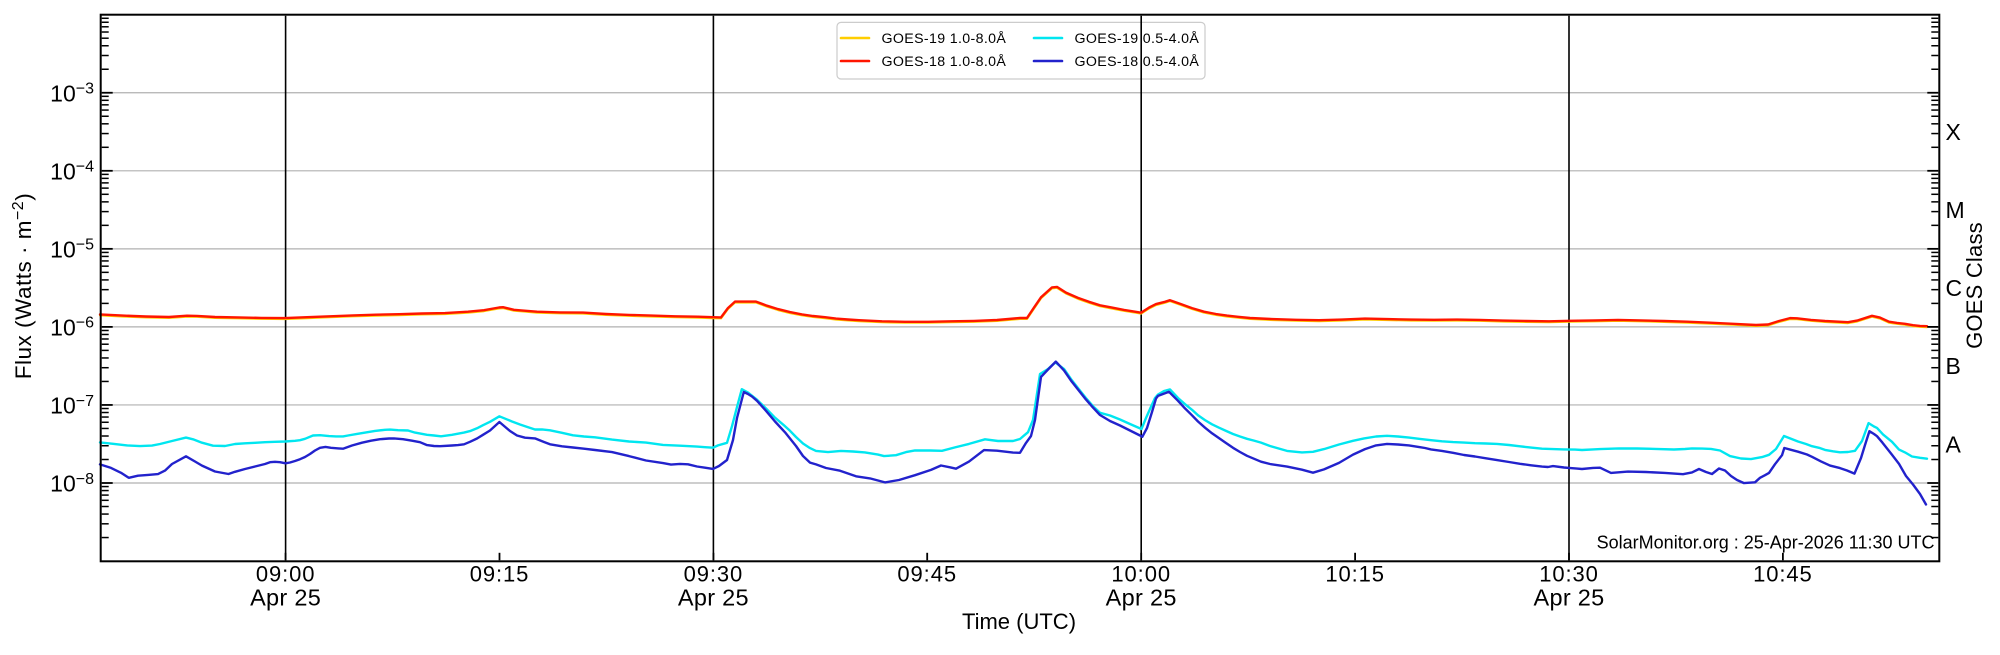 This screenshot has height=655, width=2000. What do you see at coordinates (1137, 61) in the screenshot?
I see `svg-text: GOES-18 0.5-4.0Å` at bounding box center [1137, 61].